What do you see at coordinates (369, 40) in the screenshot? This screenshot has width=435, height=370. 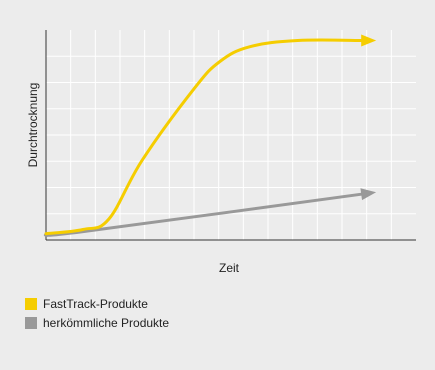 I see `series-arrowhead-fasttrack` at bounding box center [369, 40].